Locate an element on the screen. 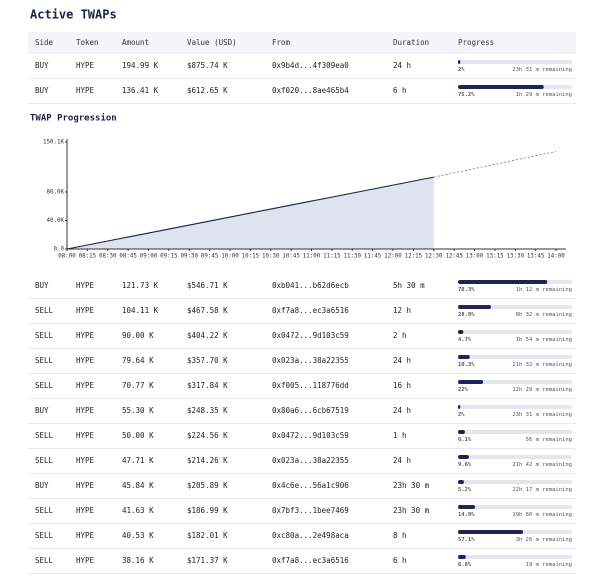 This screenshot has width=600, height=576. cell-from: 0xf020...8ae465b4 is located at coordinates (310, 90).